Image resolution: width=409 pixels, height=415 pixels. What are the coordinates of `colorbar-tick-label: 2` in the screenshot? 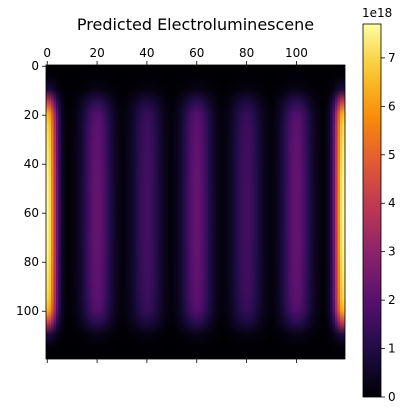 It's located at (392, 300).